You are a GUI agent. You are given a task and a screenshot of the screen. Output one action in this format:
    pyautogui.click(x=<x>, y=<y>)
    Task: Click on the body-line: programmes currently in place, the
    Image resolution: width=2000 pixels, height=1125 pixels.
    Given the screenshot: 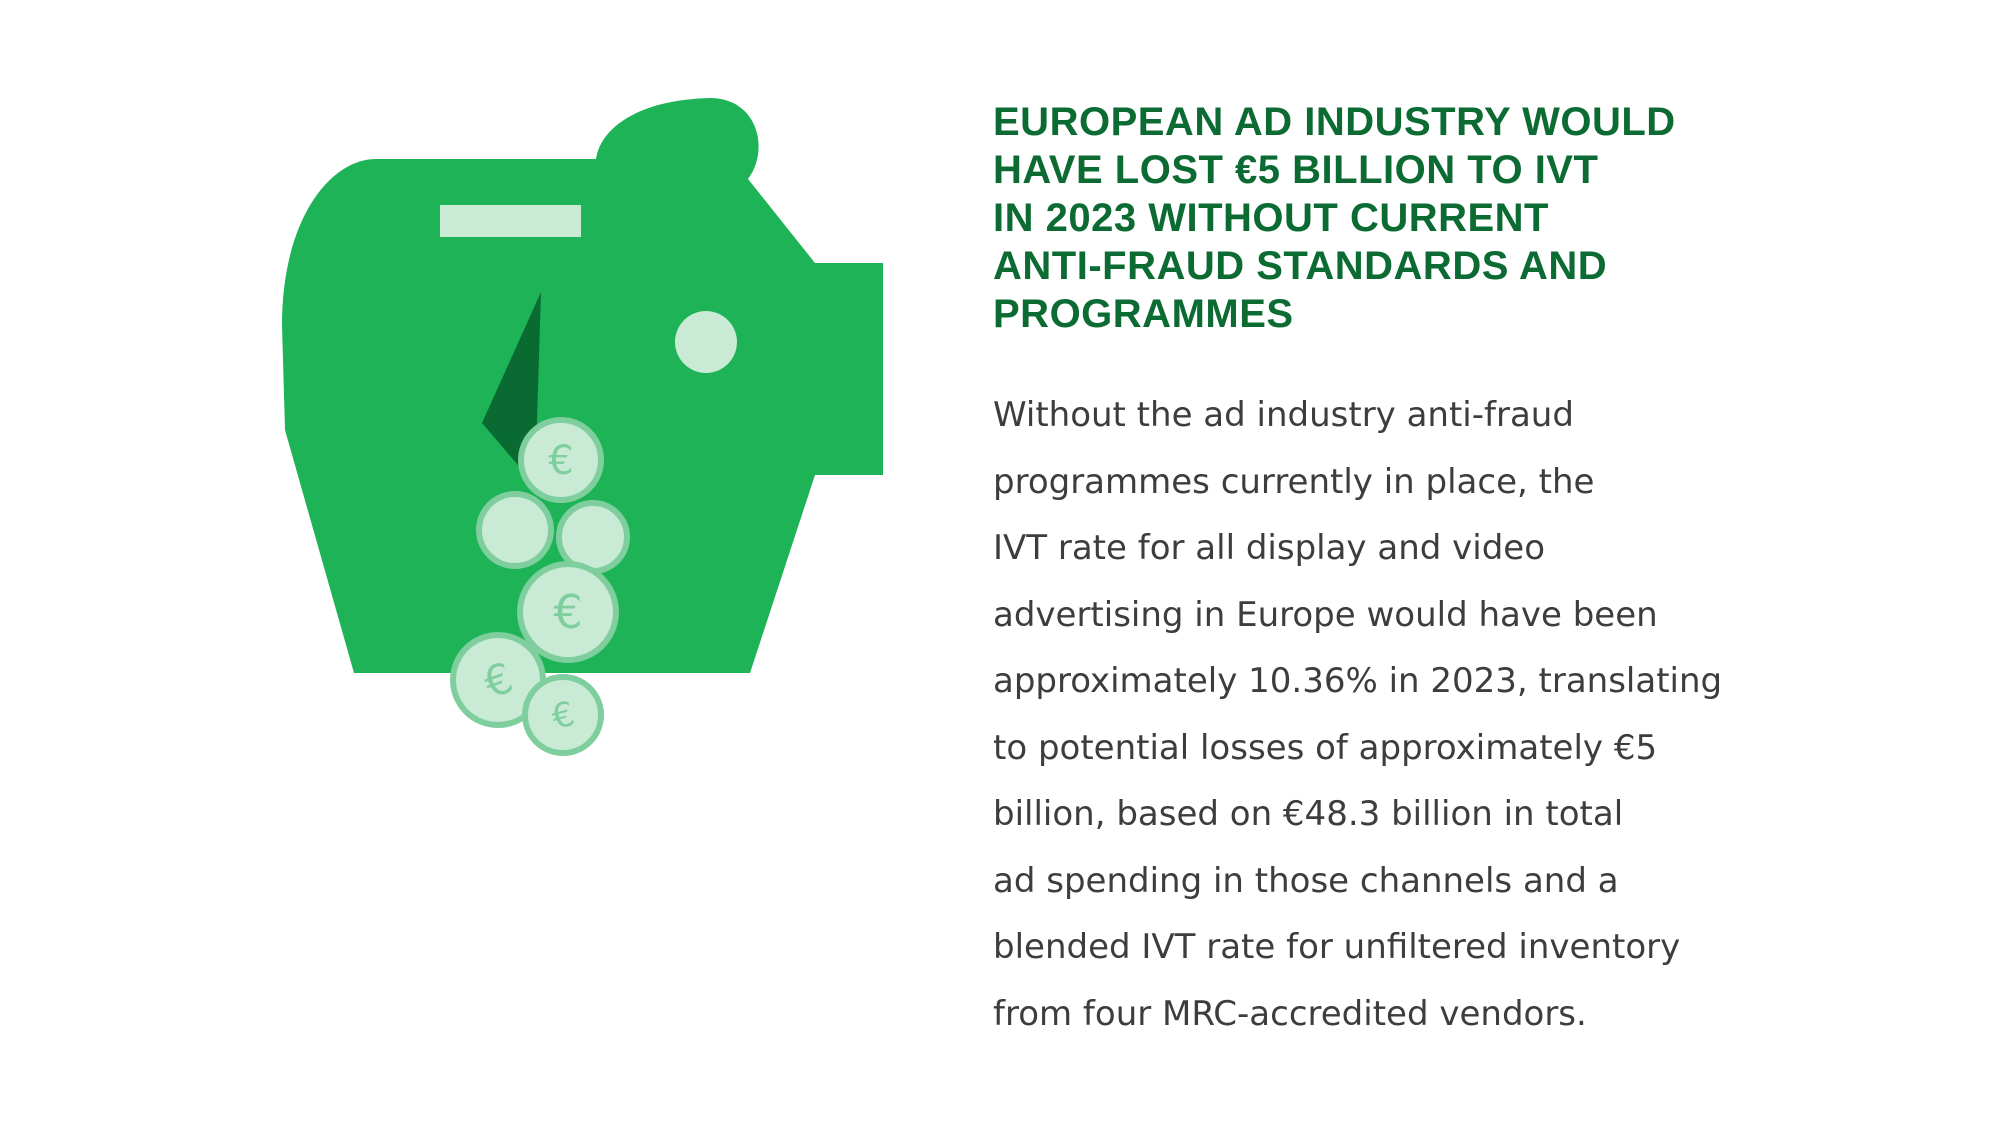 What is the action you would take?
    pyautogui.click(x=1294, y=481)
    